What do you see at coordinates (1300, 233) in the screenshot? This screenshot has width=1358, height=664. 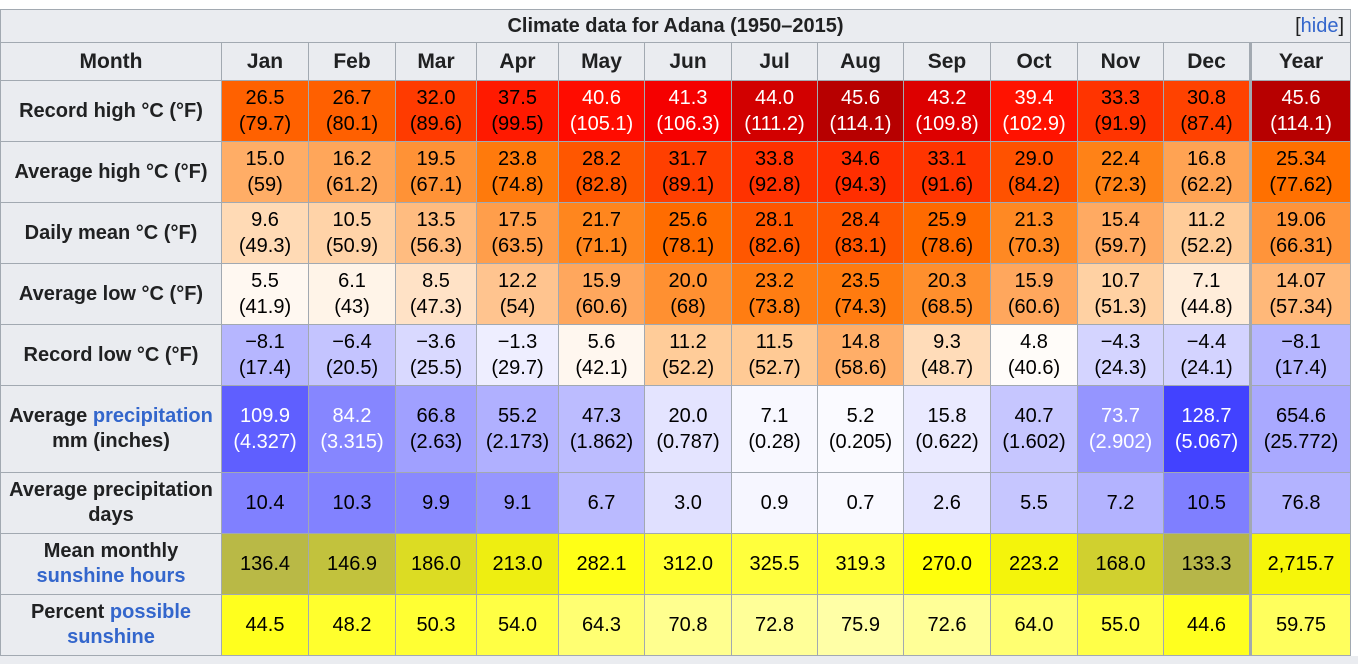 I see `data-cell: 19.06 (66.31)` at bounding box center [1300, 233].